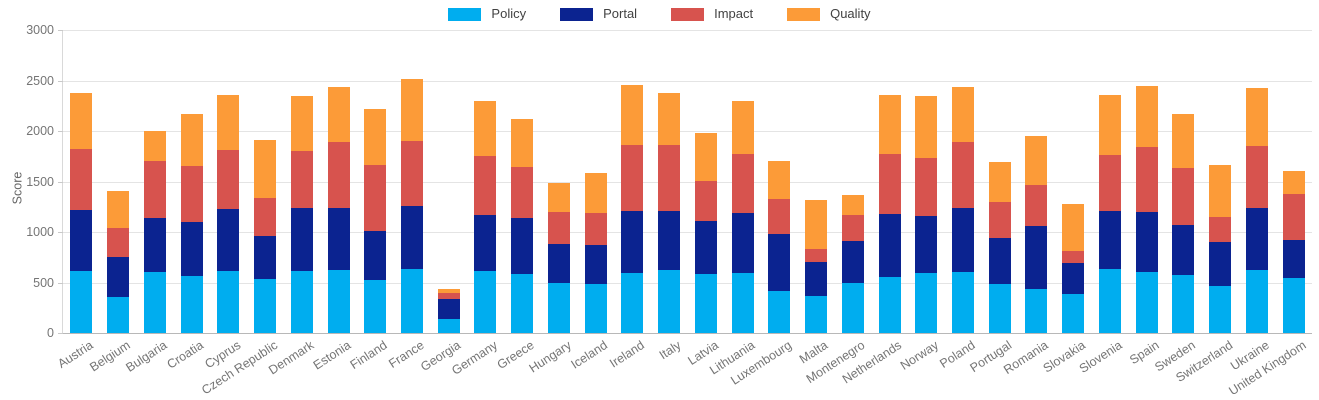 The image size is (1319, 400). Describe the element at coordinates (874, 208) in the screenshot. I see `bar-slot-netherlands: Netherlands` at that location.